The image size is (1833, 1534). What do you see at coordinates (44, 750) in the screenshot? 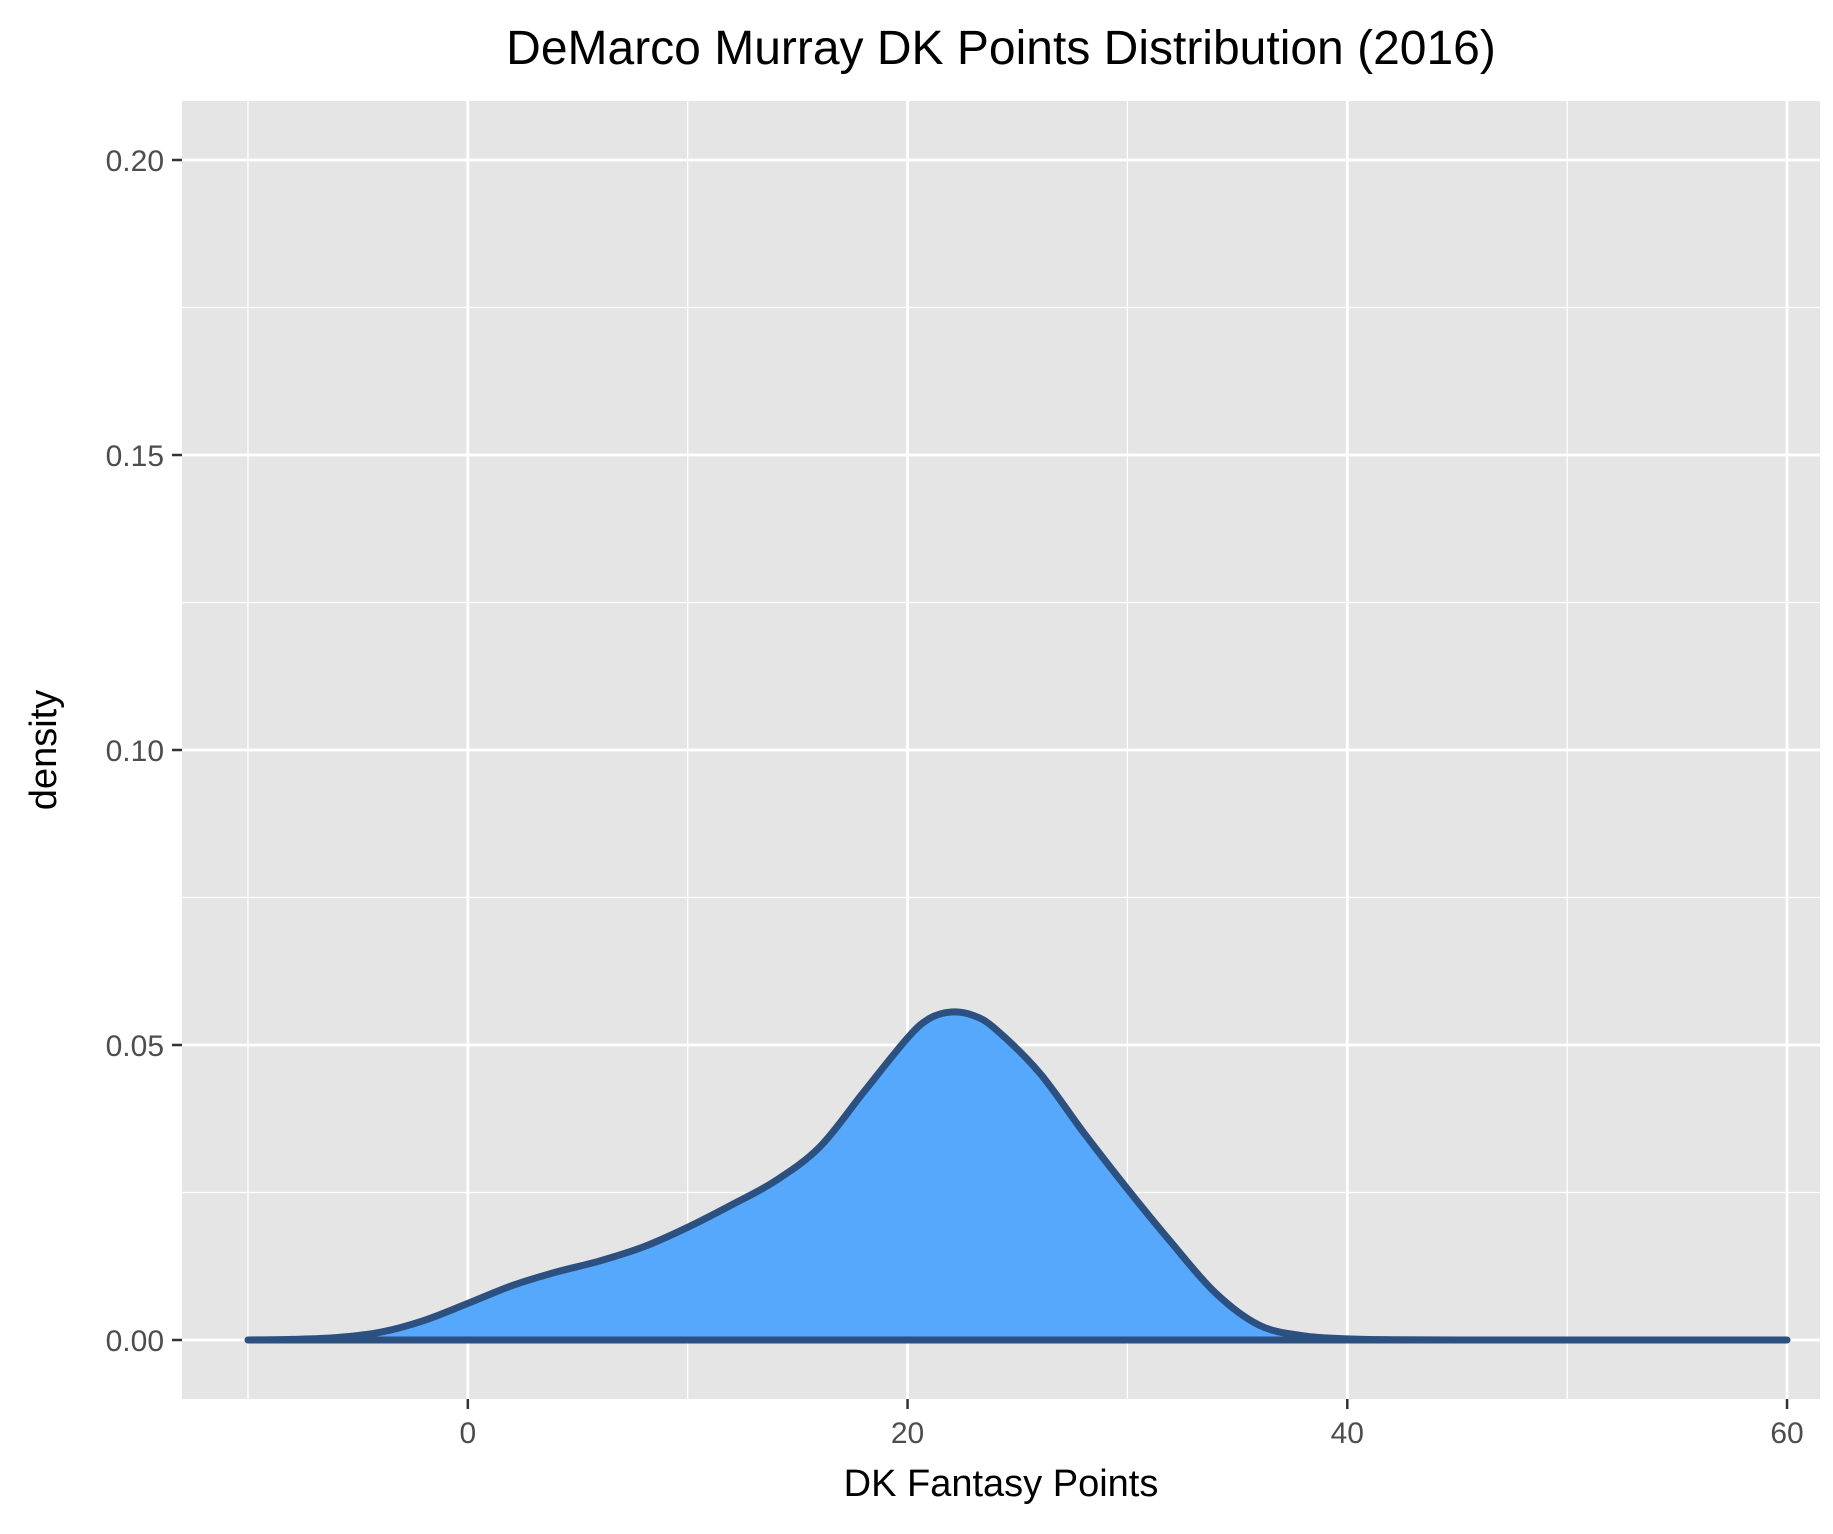
I see `y-axis-title: density` at bounding box center [44, 750].